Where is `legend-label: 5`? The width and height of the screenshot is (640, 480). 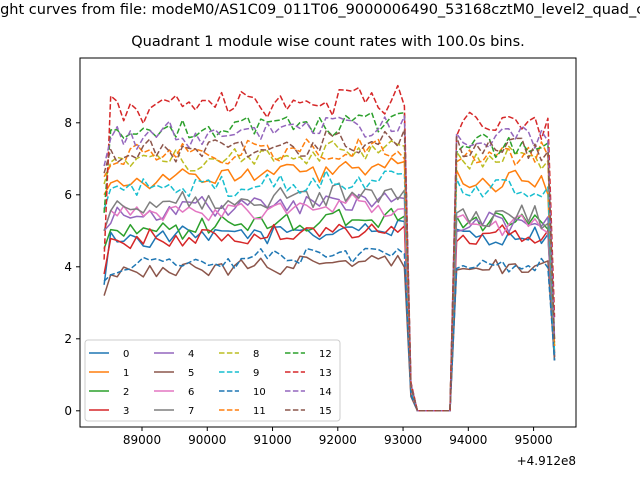
legend-label: 5 is located at coordinates (191, 373).